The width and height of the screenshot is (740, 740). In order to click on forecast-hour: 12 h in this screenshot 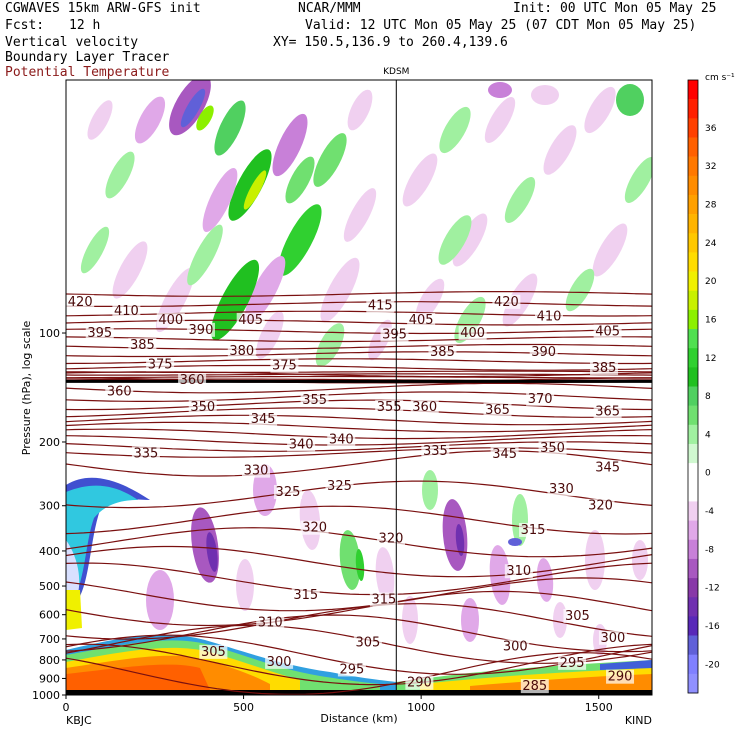, I will do `click(85, 25)`.